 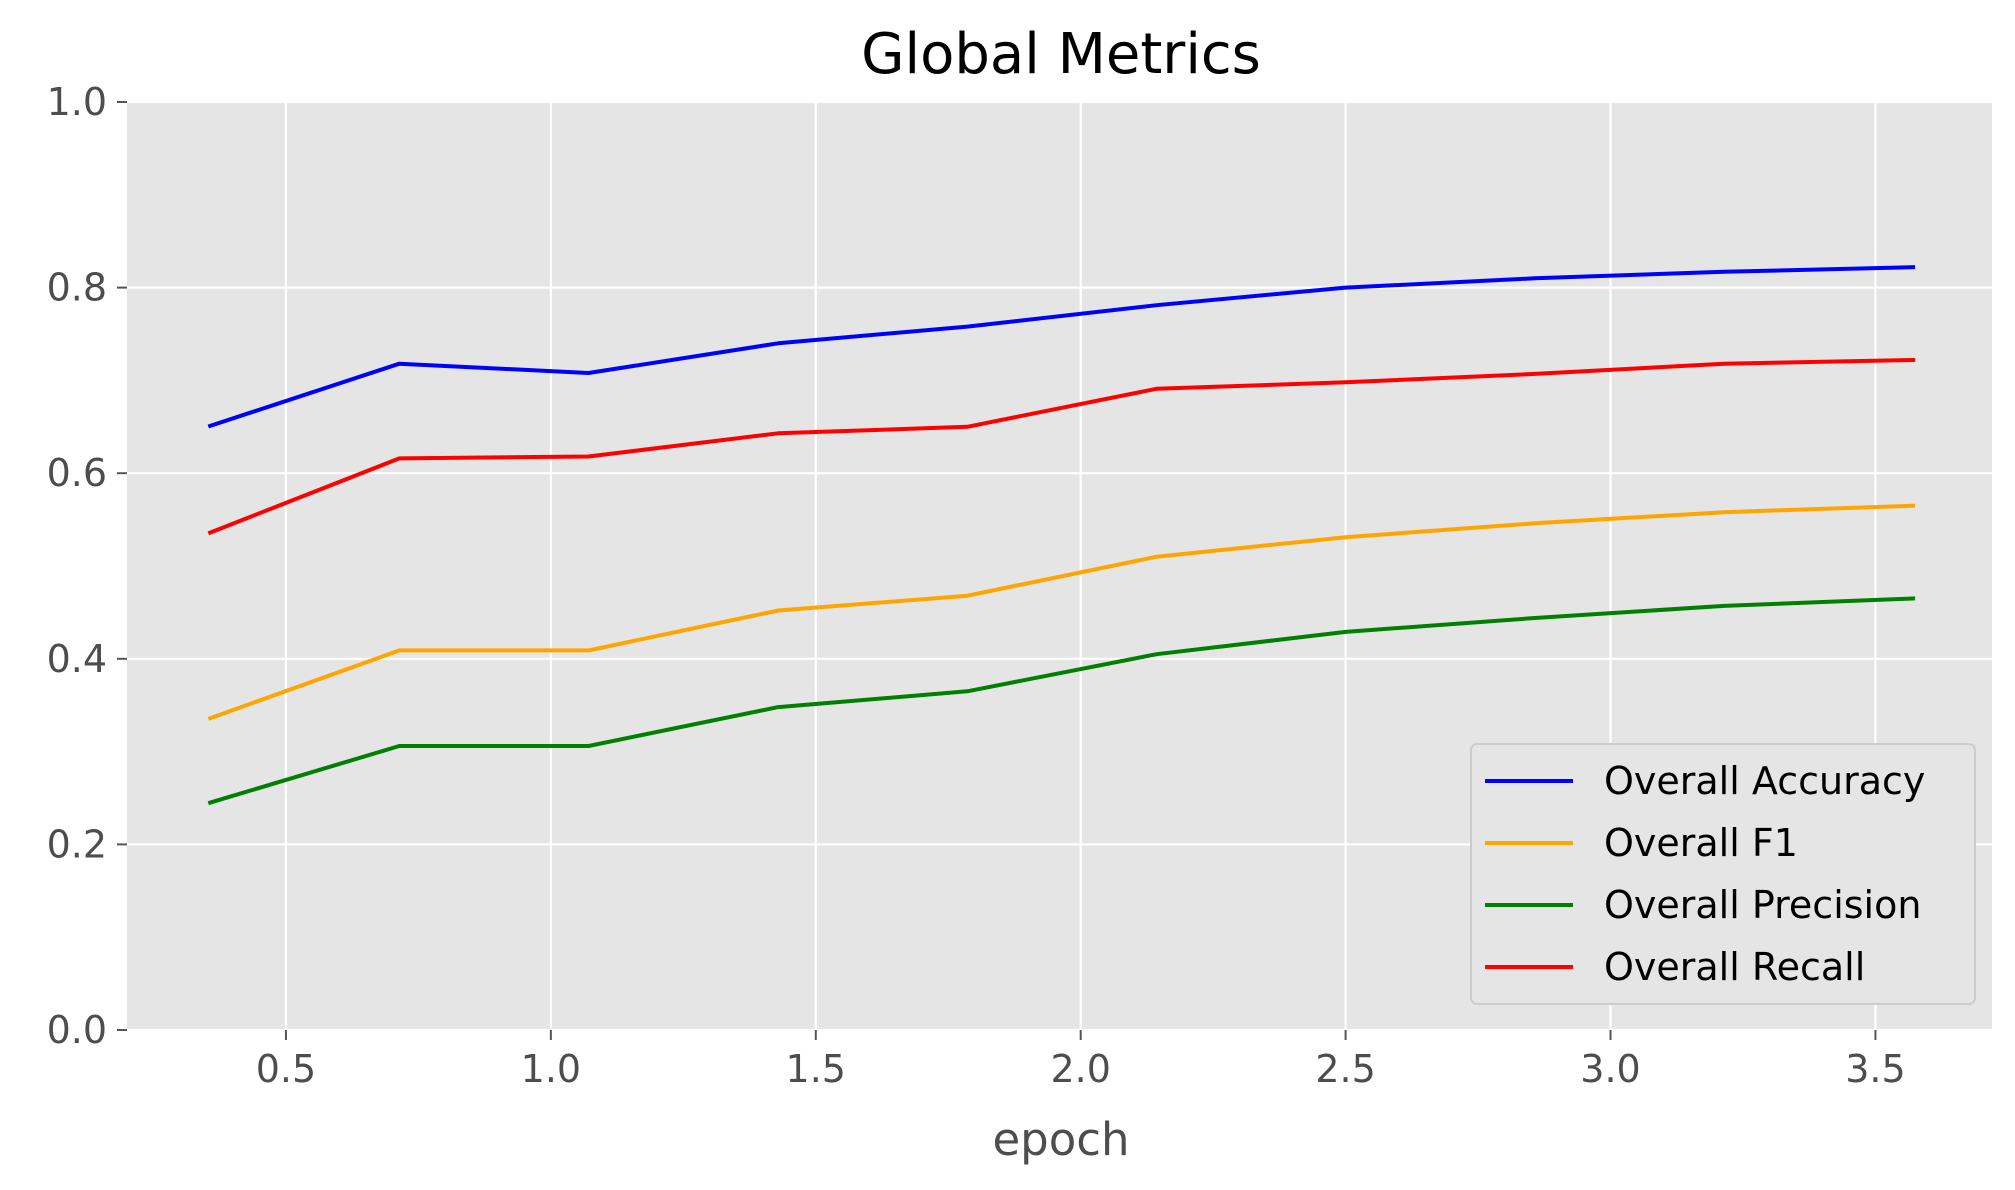 What do you see at coordinates (286, 1069) in the screenshot?
I see `x-tick-label: 0.5` at bounding box center [286, 1069].